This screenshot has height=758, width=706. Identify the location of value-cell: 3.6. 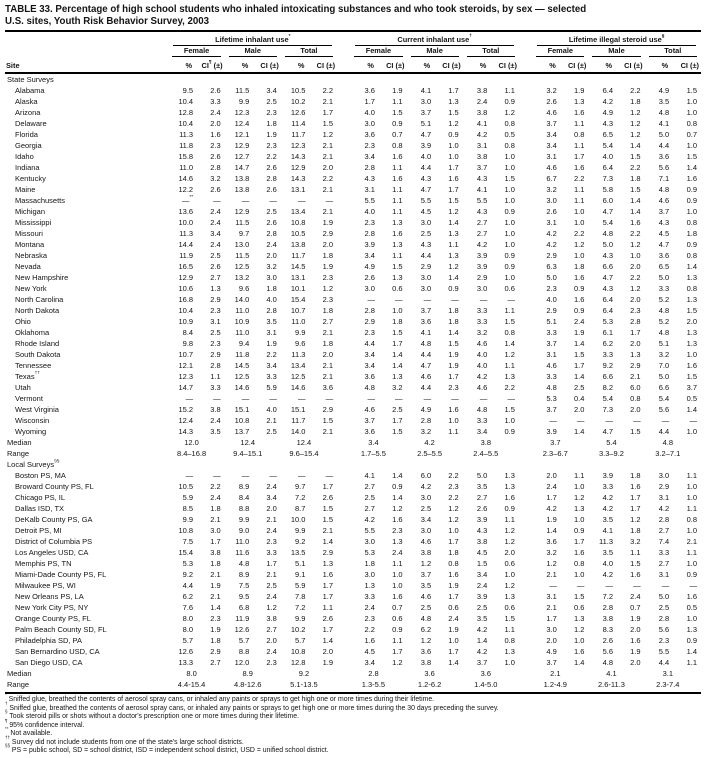
(369, 90).